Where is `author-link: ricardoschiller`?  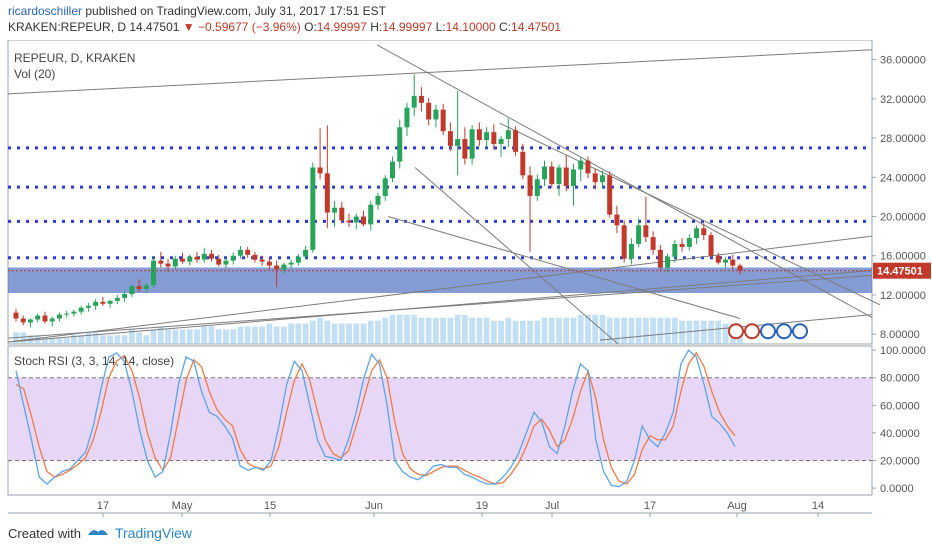
author-link: ricardoschiller is located at coordinates (45, 11).